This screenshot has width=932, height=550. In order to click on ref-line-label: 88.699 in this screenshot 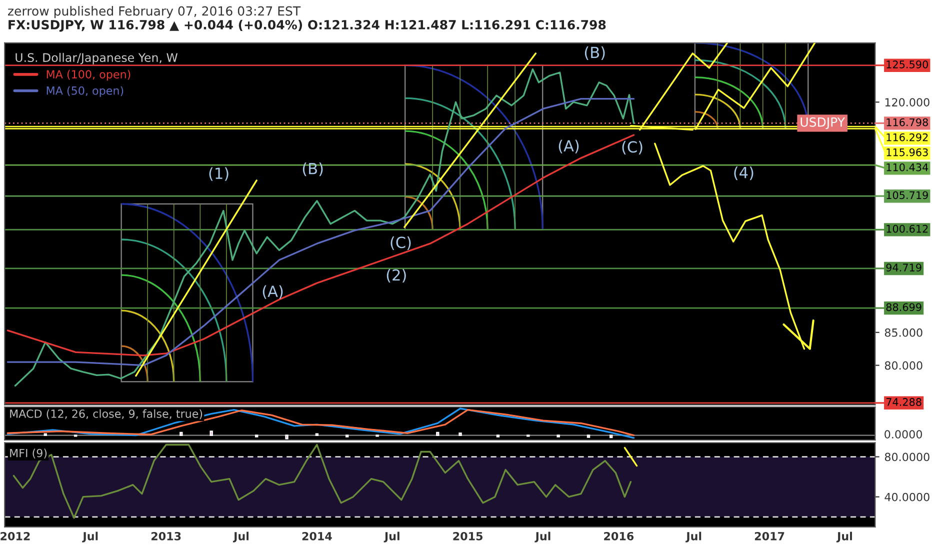, I will do `click(904, 307)`.